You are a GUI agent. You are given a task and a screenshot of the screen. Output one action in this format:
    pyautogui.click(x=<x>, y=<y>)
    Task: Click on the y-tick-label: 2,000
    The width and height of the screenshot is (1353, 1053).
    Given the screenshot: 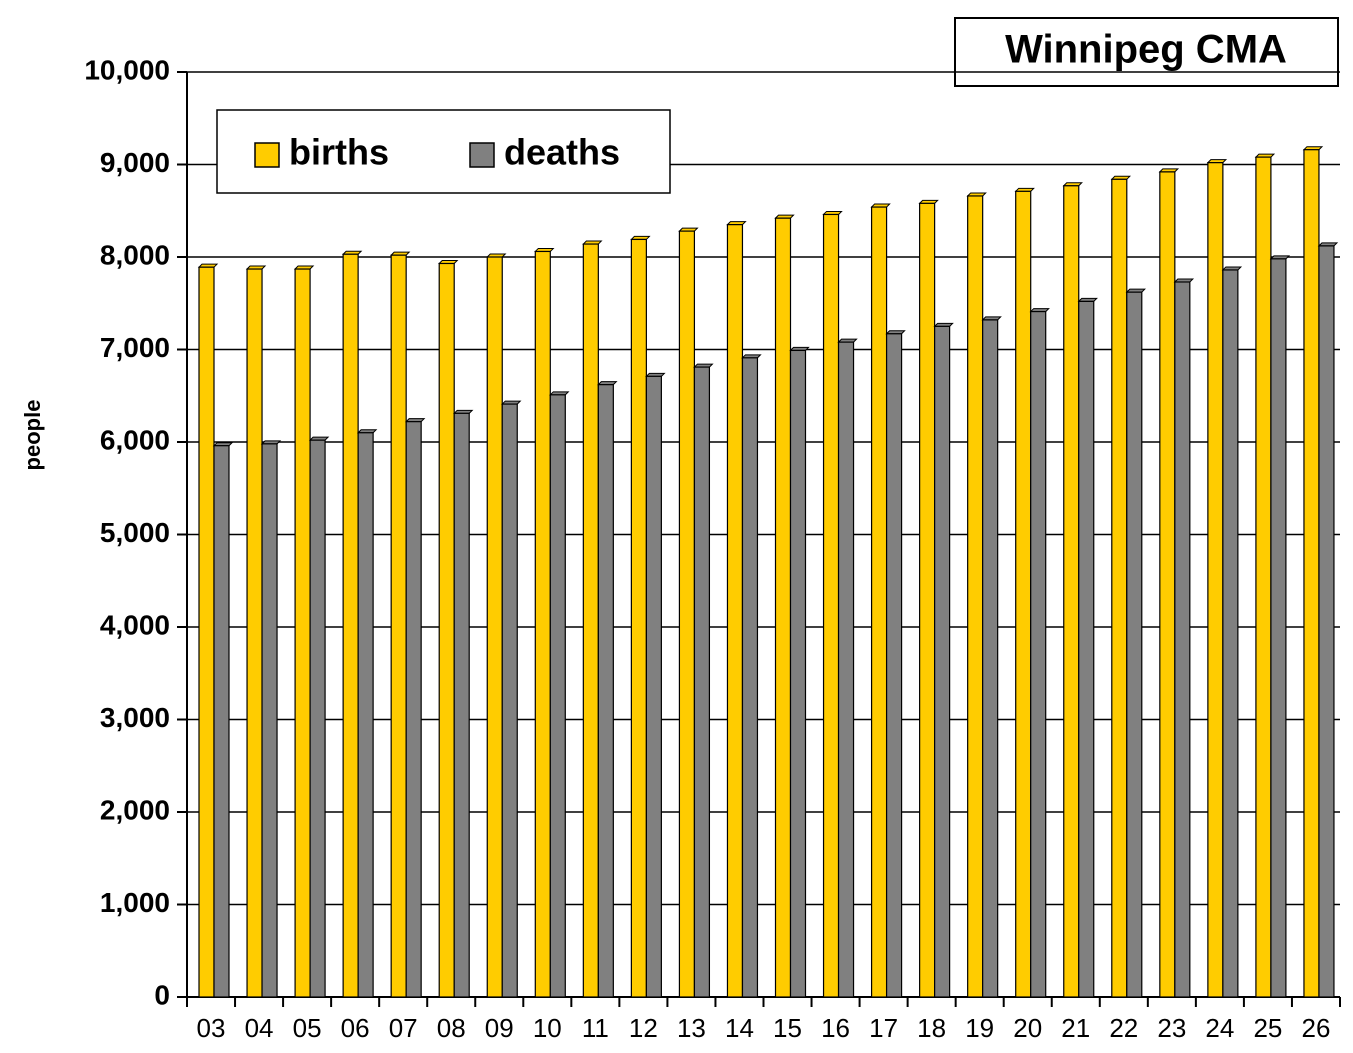 What is the action you would take?
    pyautogui.click(x=135, y=809)
    